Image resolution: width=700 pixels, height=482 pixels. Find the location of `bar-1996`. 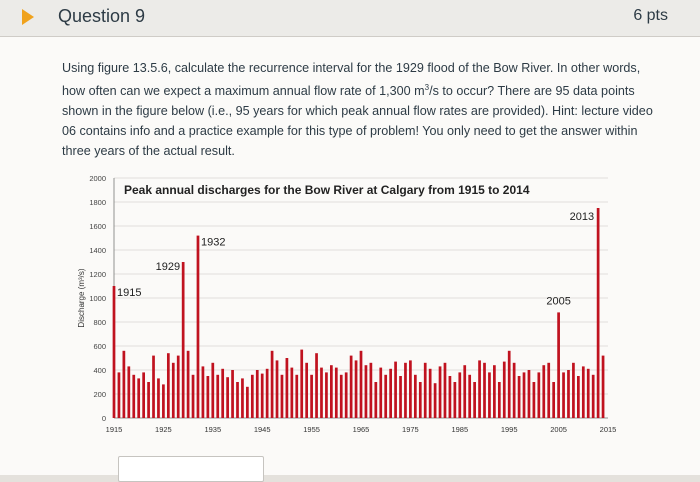

bar-1996 is located at coordinates (514, 390).